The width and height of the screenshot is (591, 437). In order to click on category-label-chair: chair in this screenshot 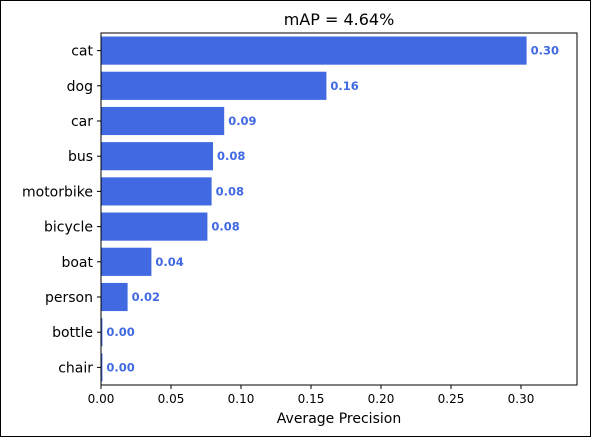, I will do `click(75, 368)`.